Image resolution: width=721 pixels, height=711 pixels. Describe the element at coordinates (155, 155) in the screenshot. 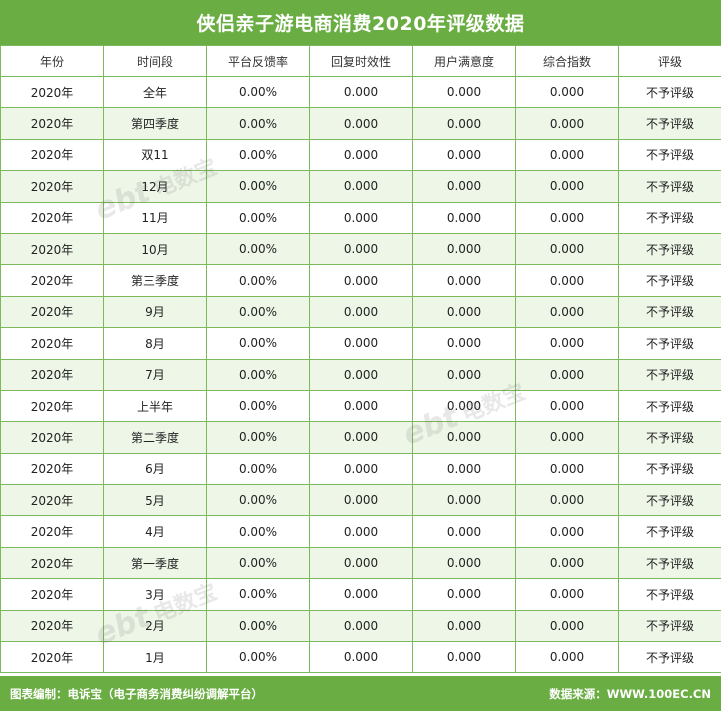

I see `cell-period: 双11` at that location.